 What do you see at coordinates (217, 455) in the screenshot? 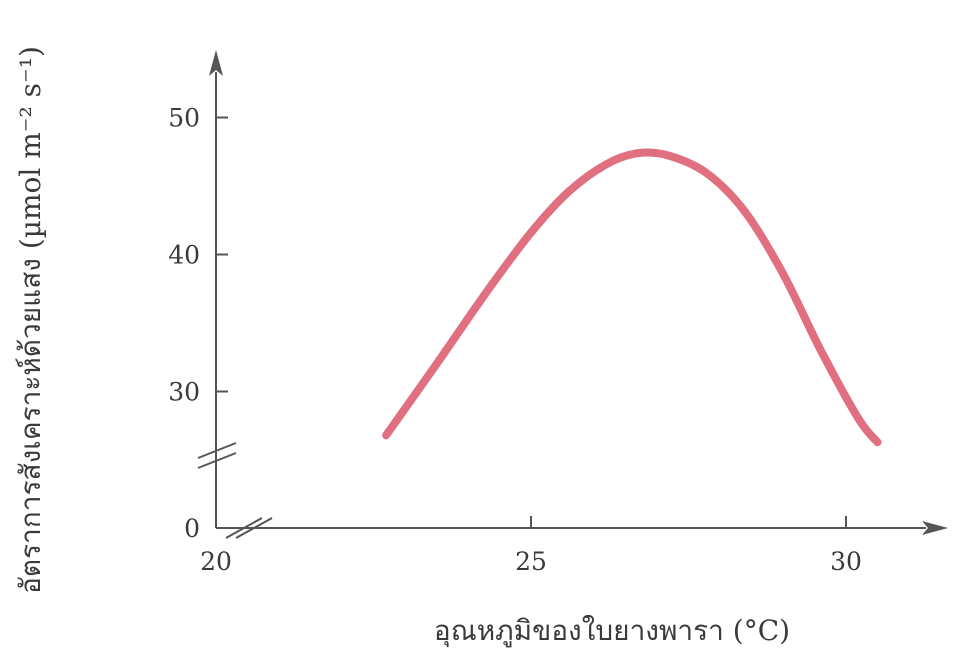
I see `y-axis-break-mark` at bounding box center [217, 455].